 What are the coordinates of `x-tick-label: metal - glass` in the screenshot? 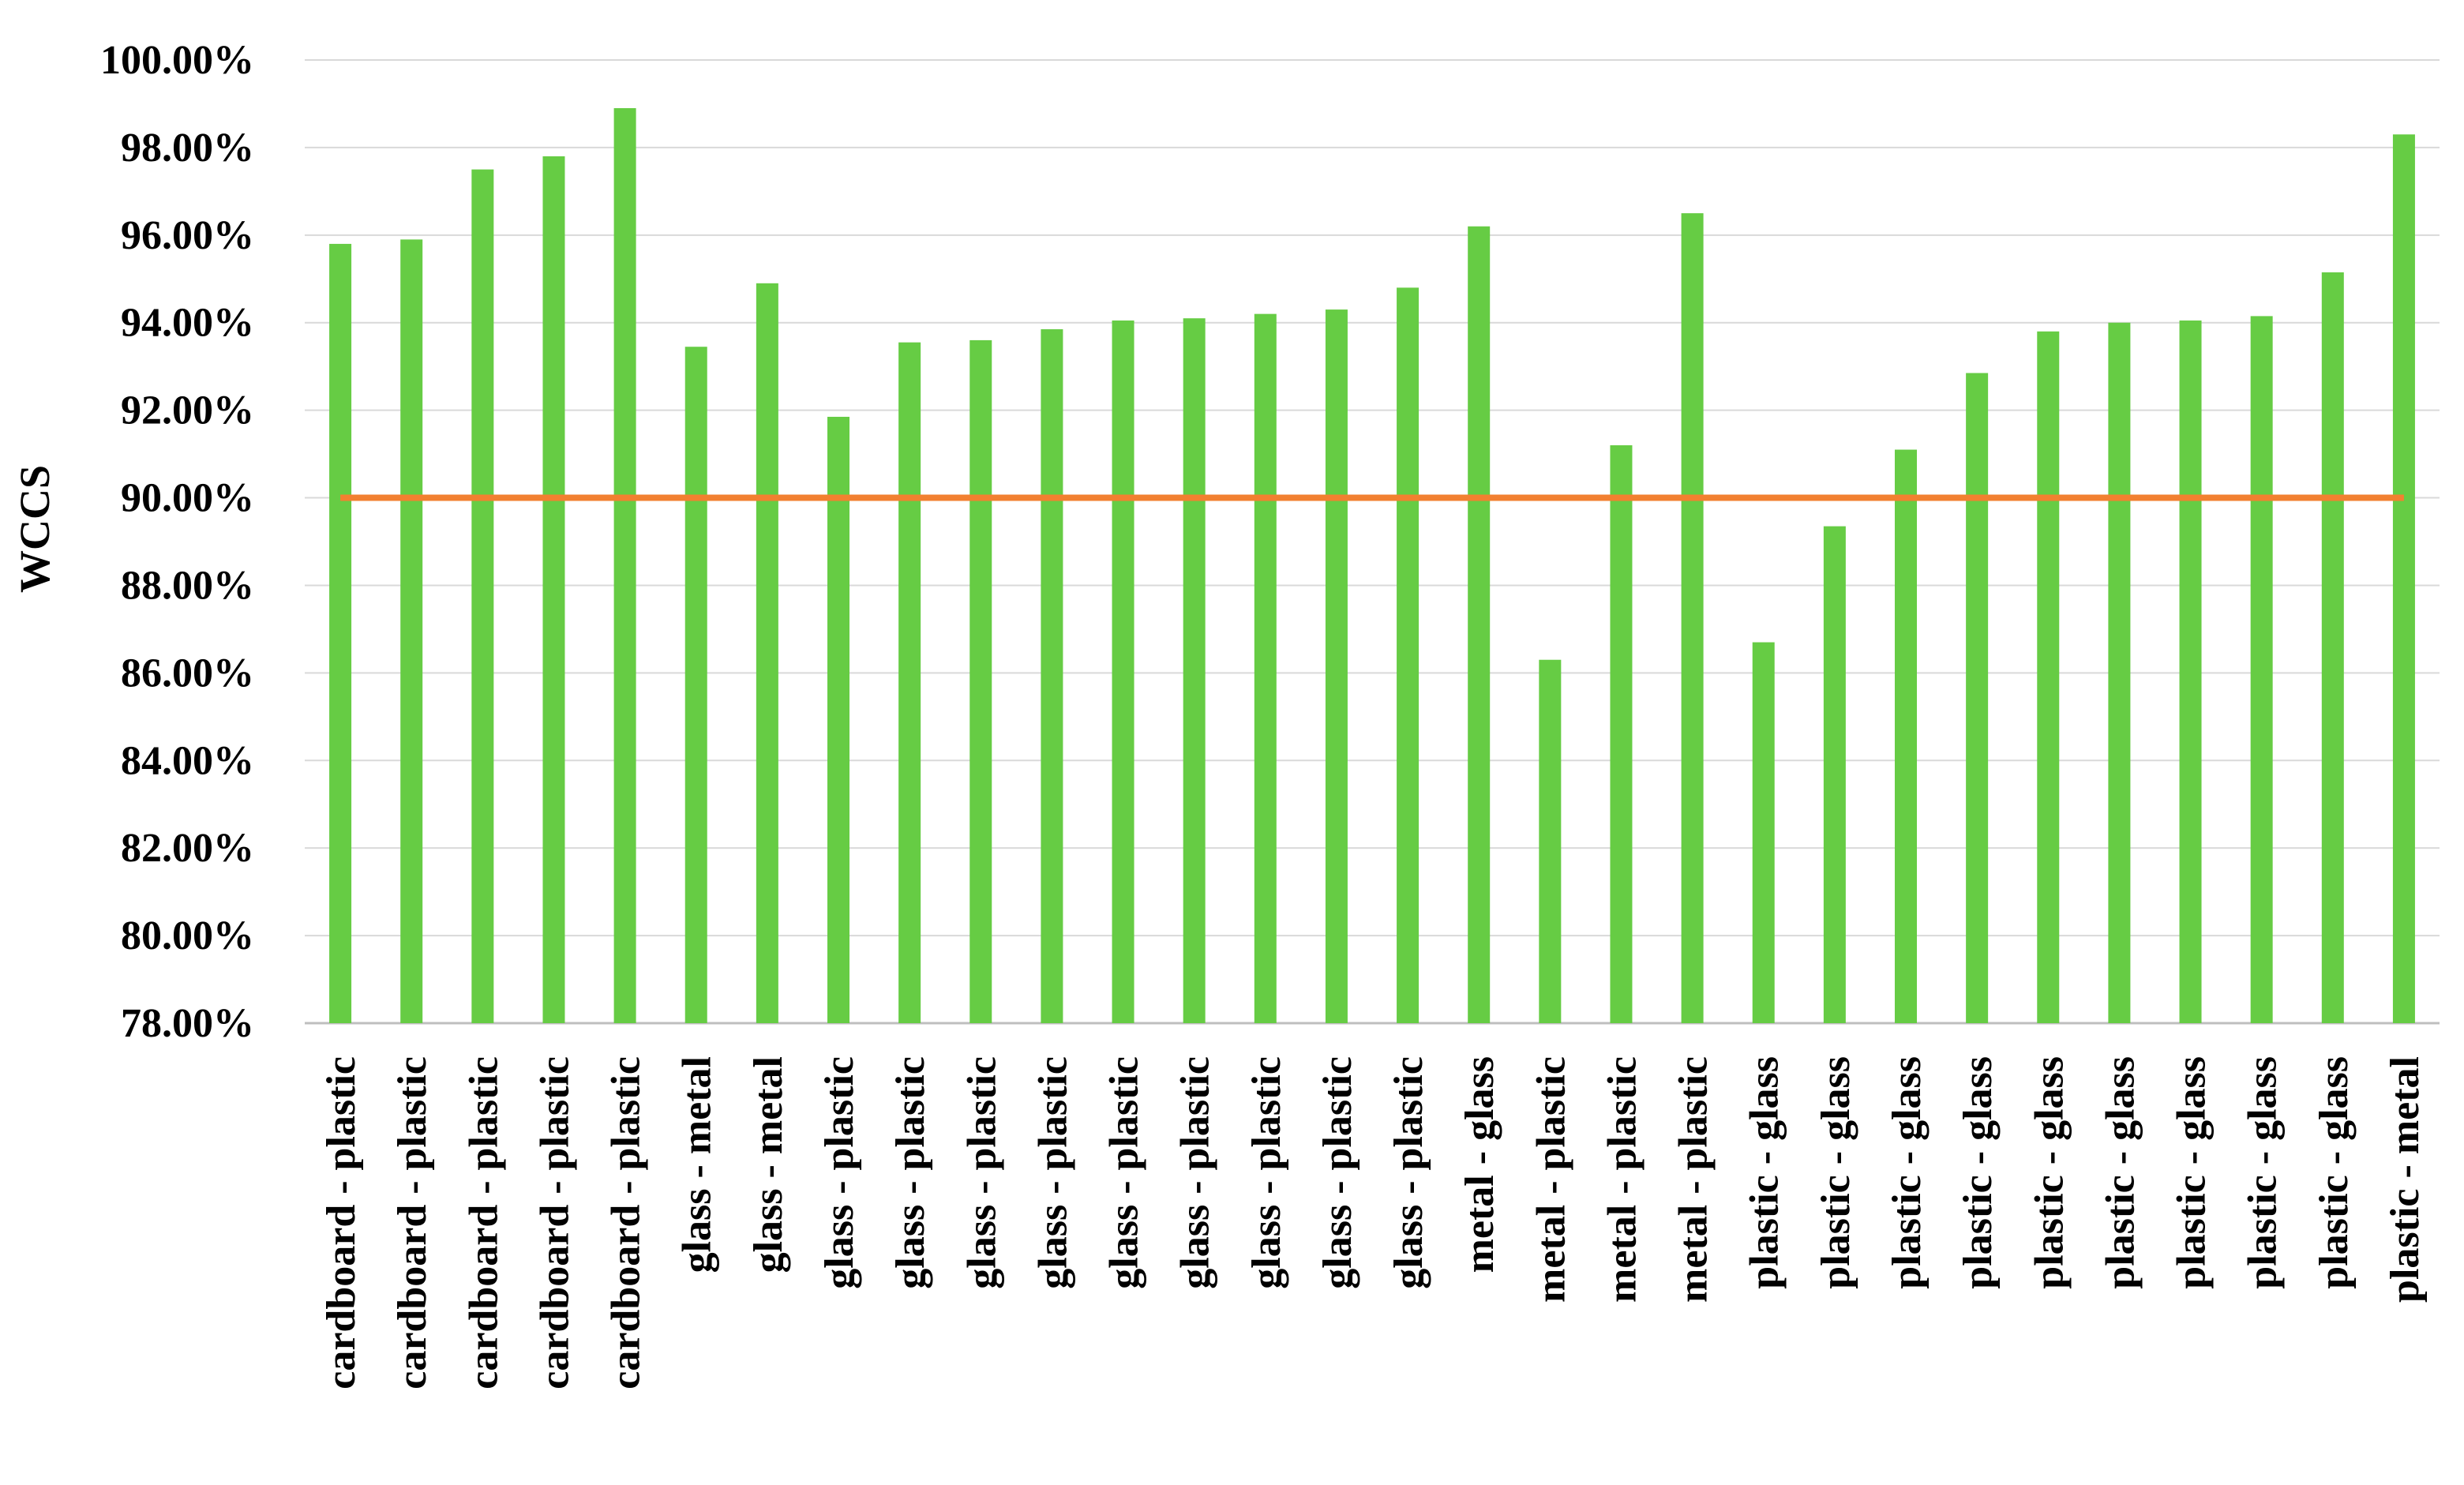 It's located at (1479, 1164).